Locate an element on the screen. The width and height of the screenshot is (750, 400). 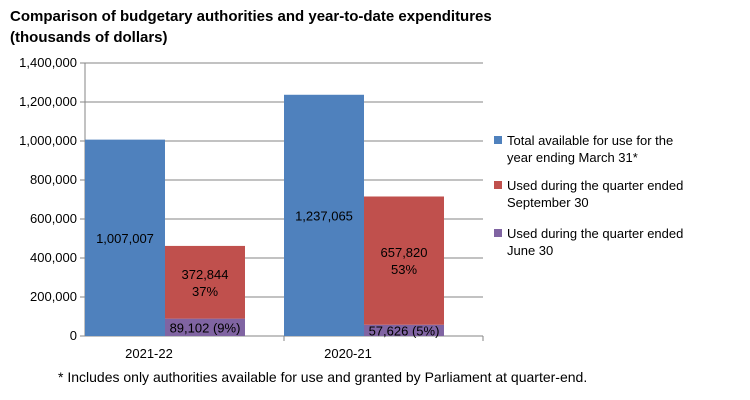
x-tick-label: 2021-22 is located at coordinates (149, 353).